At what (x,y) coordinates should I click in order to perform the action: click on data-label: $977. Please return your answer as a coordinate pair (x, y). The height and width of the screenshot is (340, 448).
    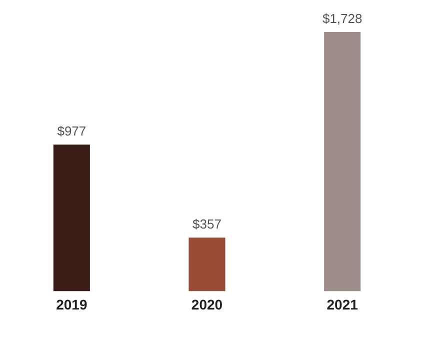
    Looking at the image, I should click on (71, 131).